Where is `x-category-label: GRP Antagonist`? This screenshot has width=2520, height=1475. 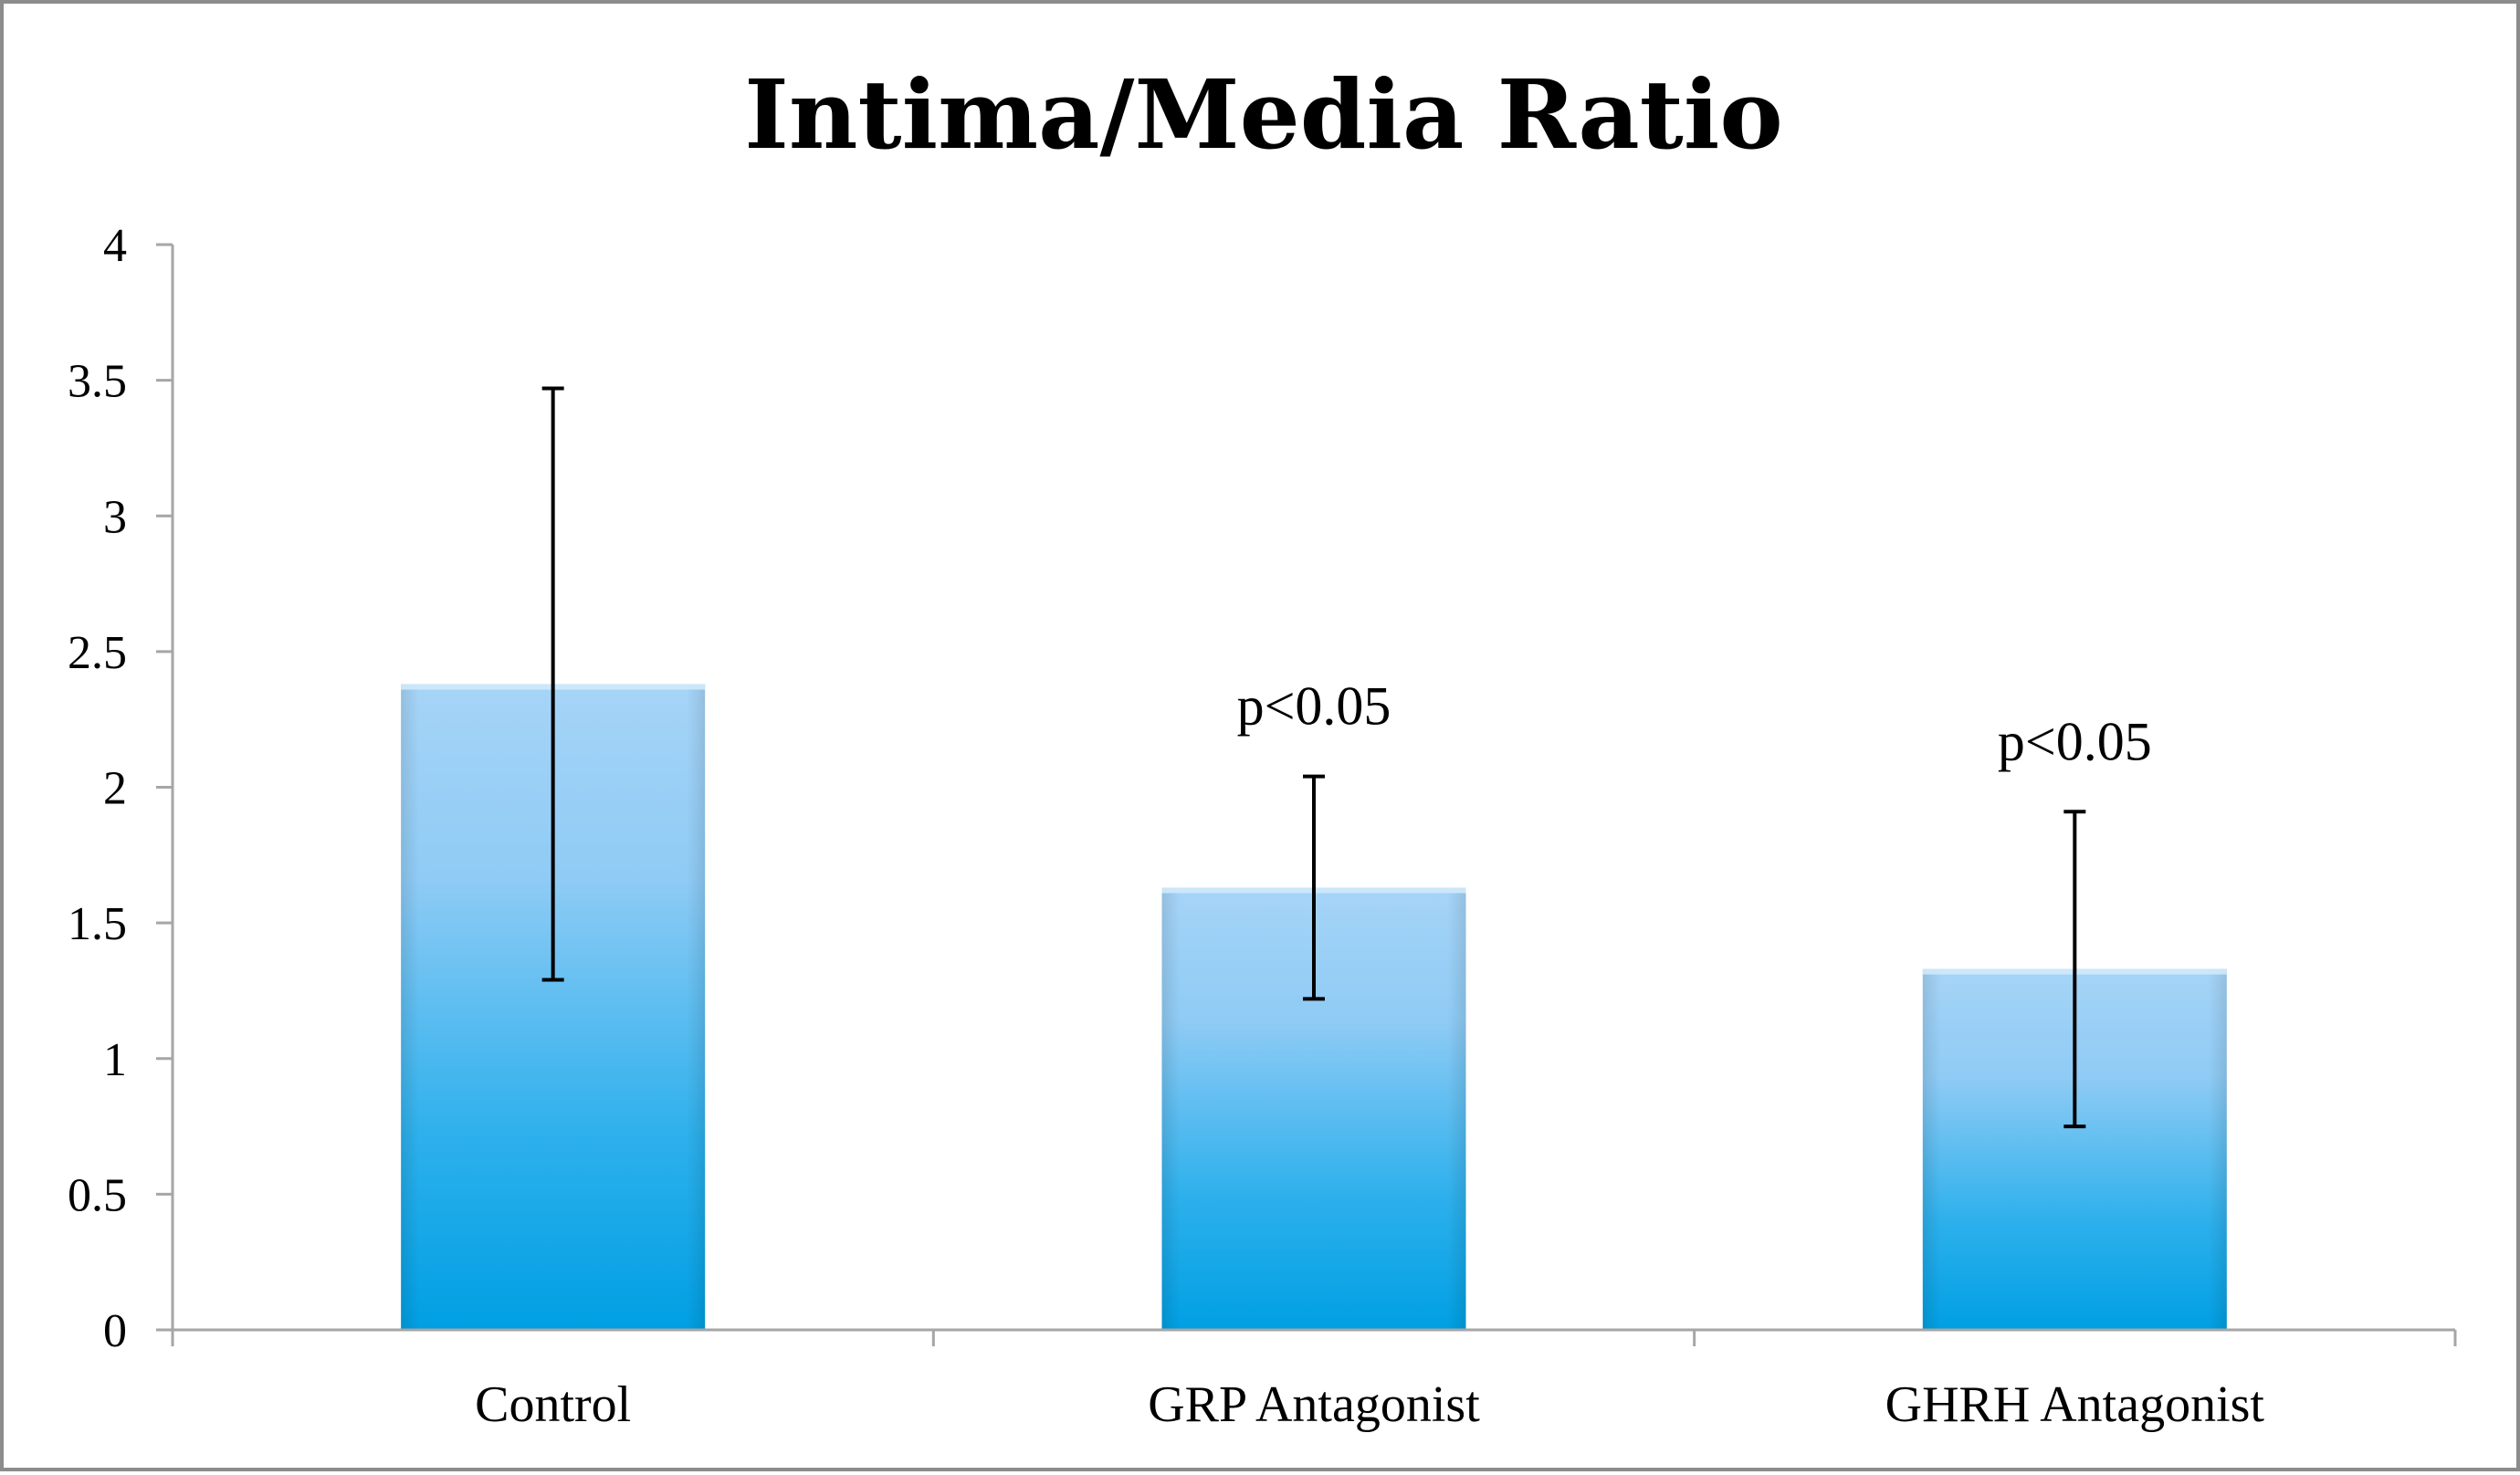 x-category-label: GRP Antagonist is located at coordinates (1314, 1405).